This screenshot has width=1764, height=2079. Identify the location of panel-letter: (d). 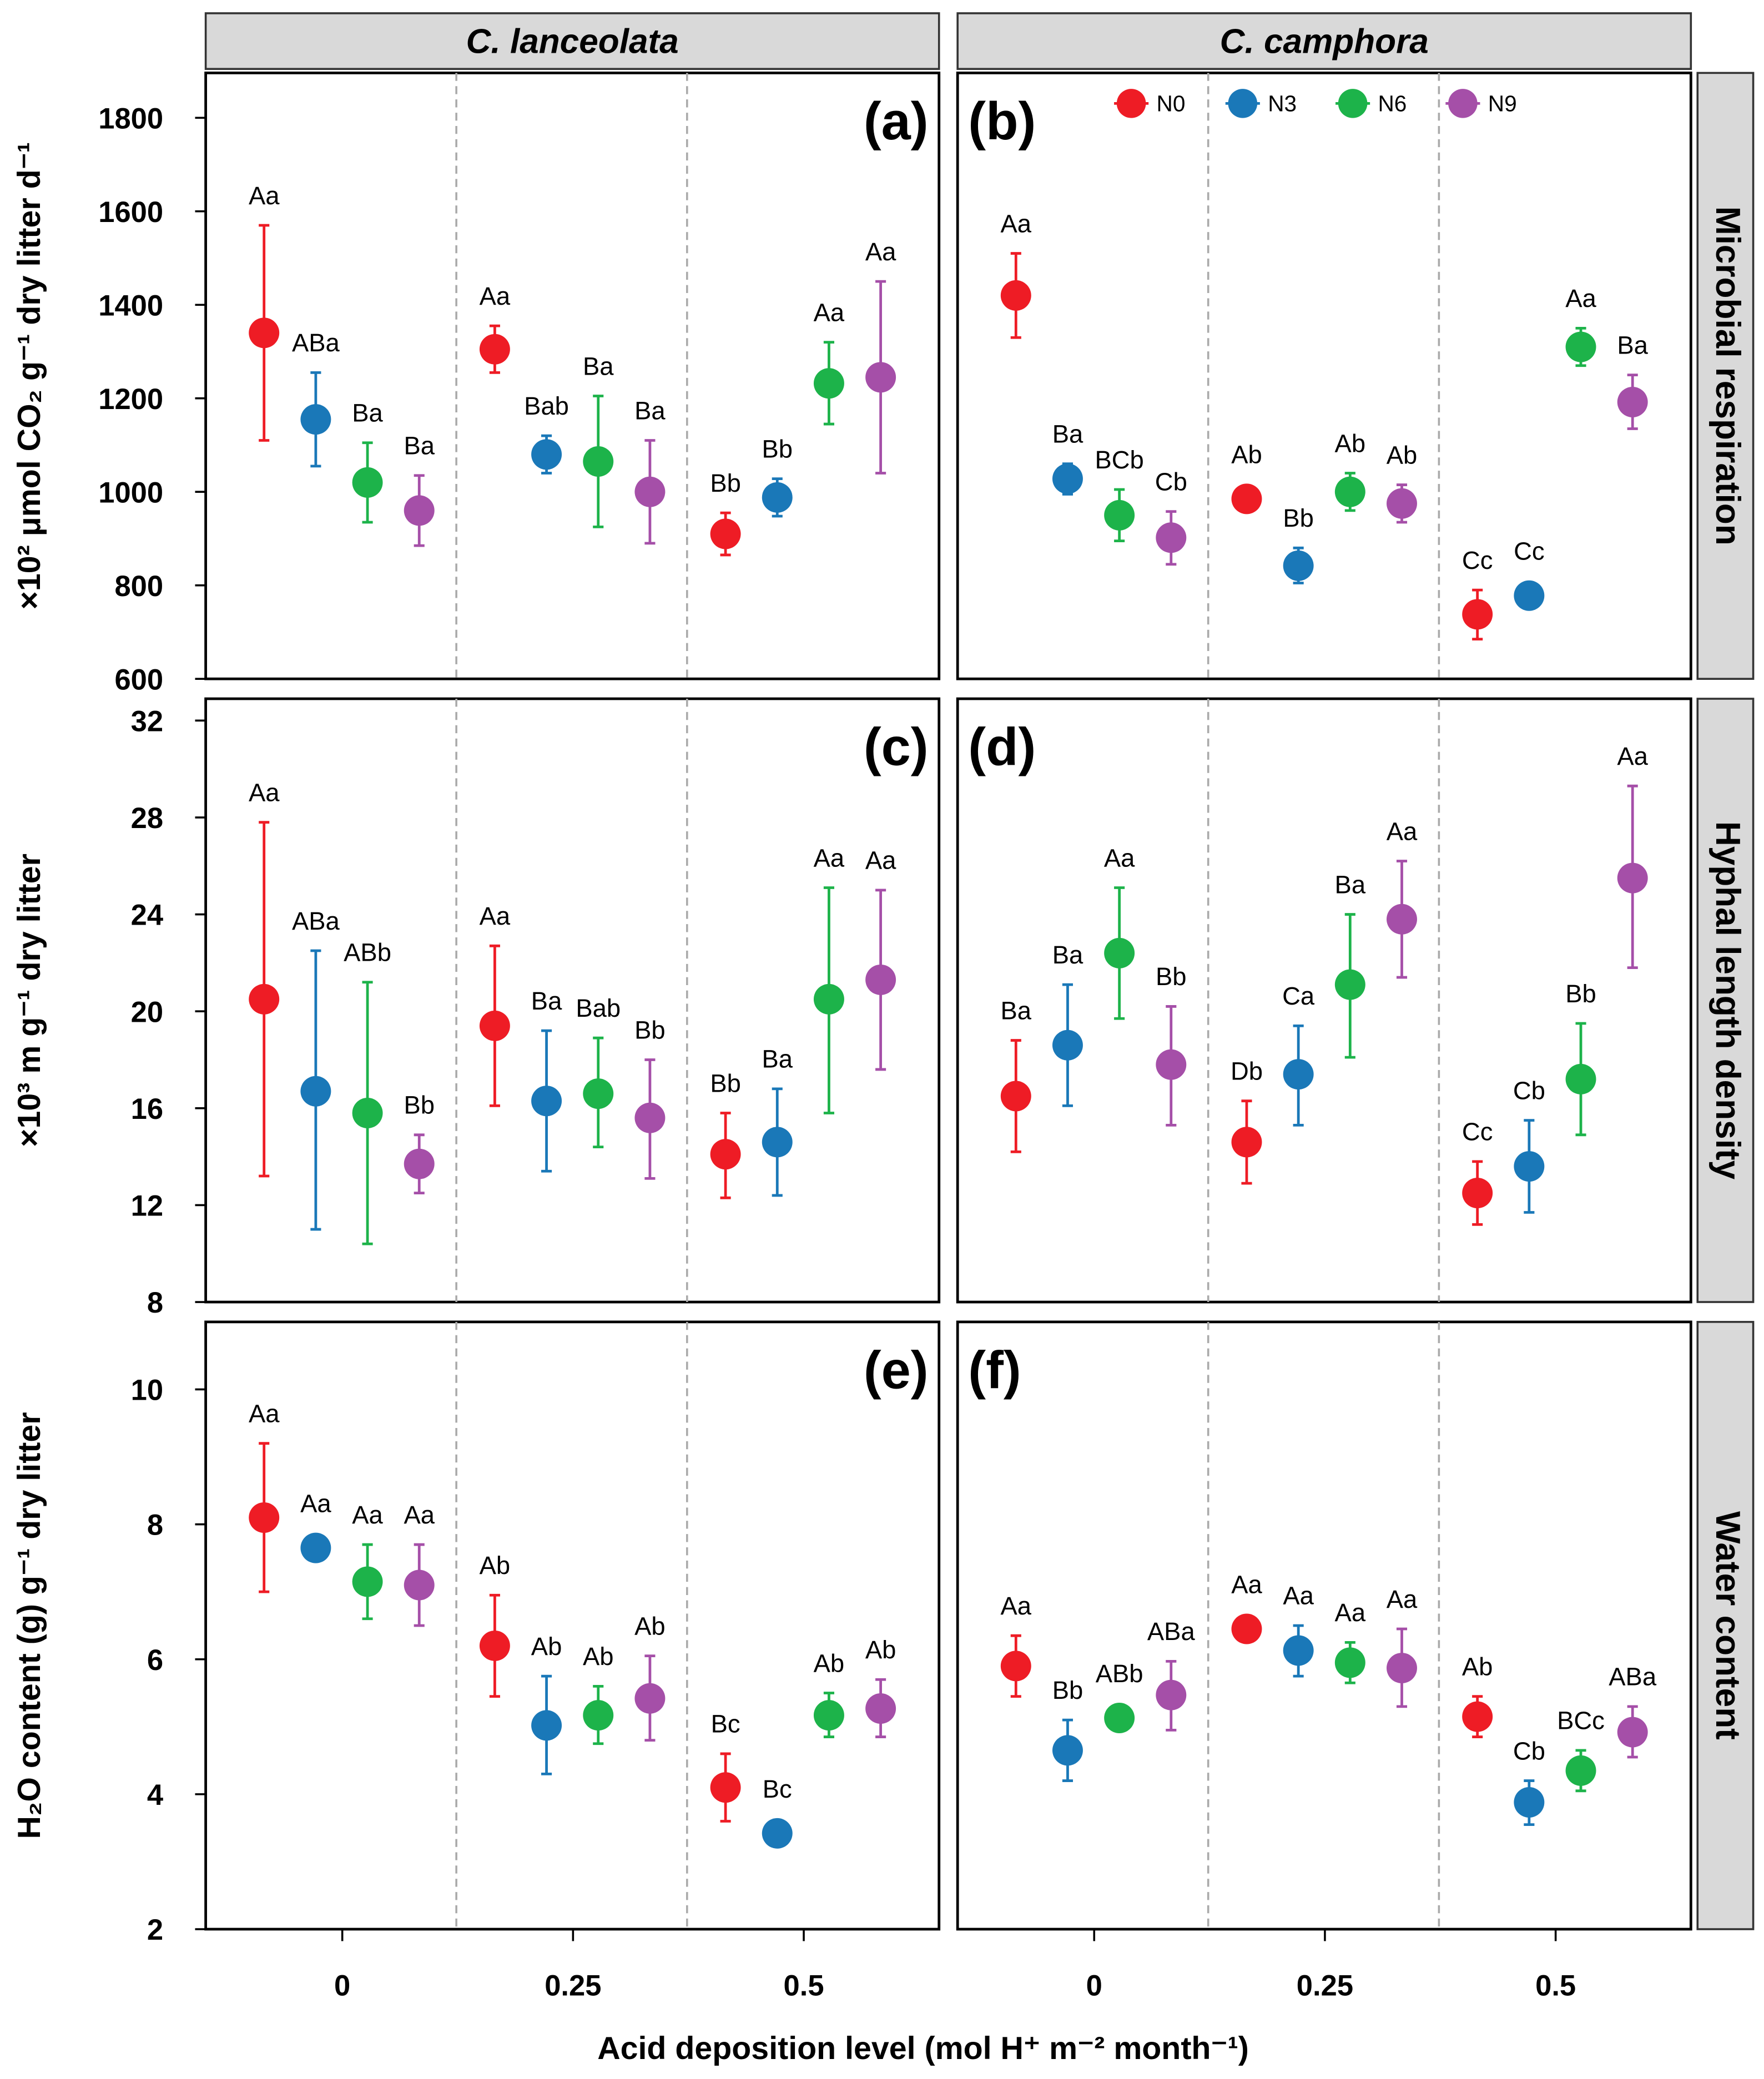
(1002, 746).